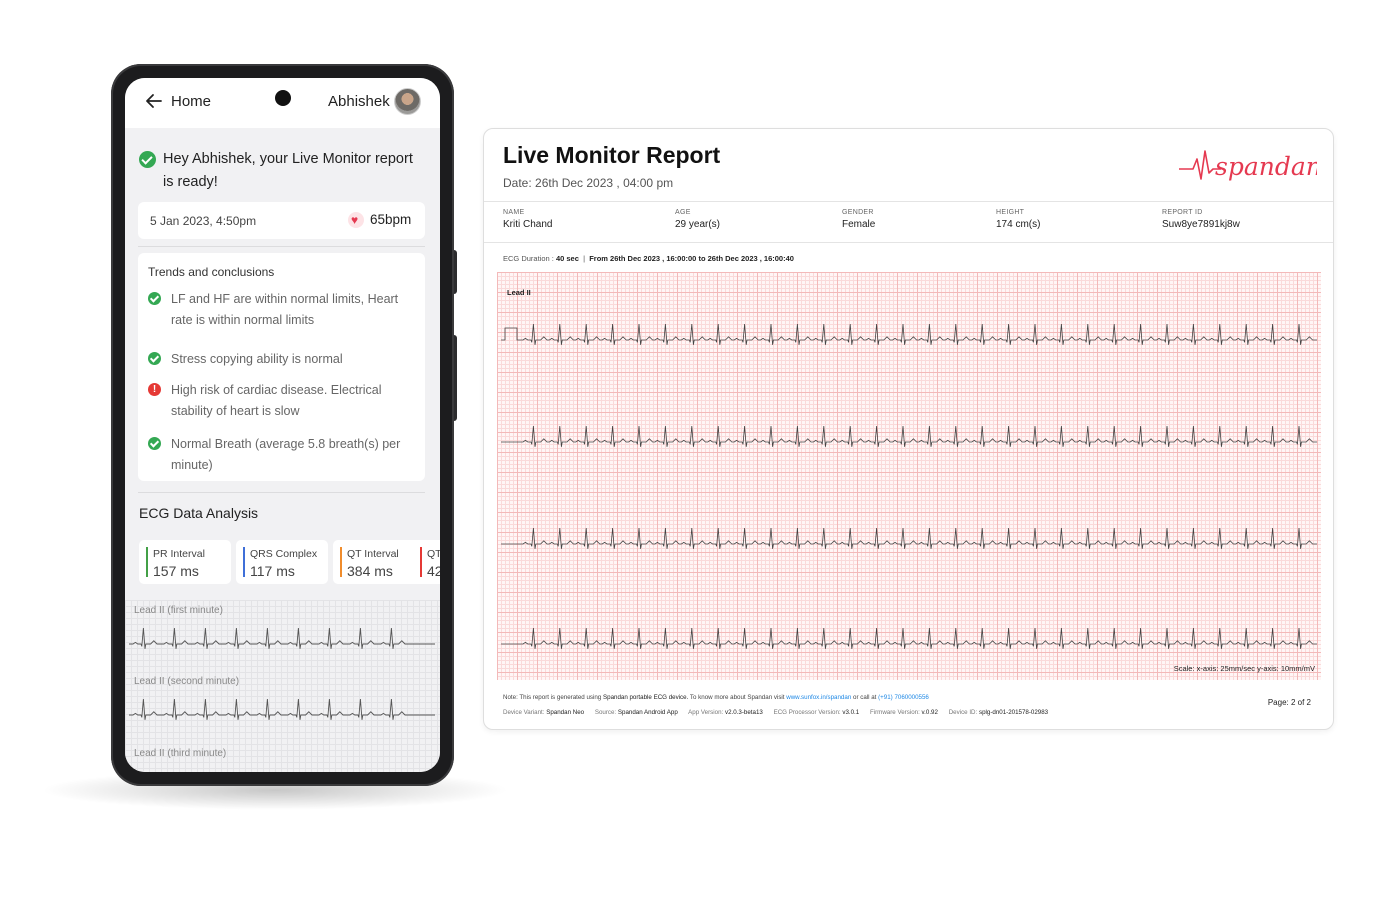 The height and width of the screenshot is (912, 1400). I want to click on session-datetime: 5 Jan 2023, 4:50pm, so click(203, 221).